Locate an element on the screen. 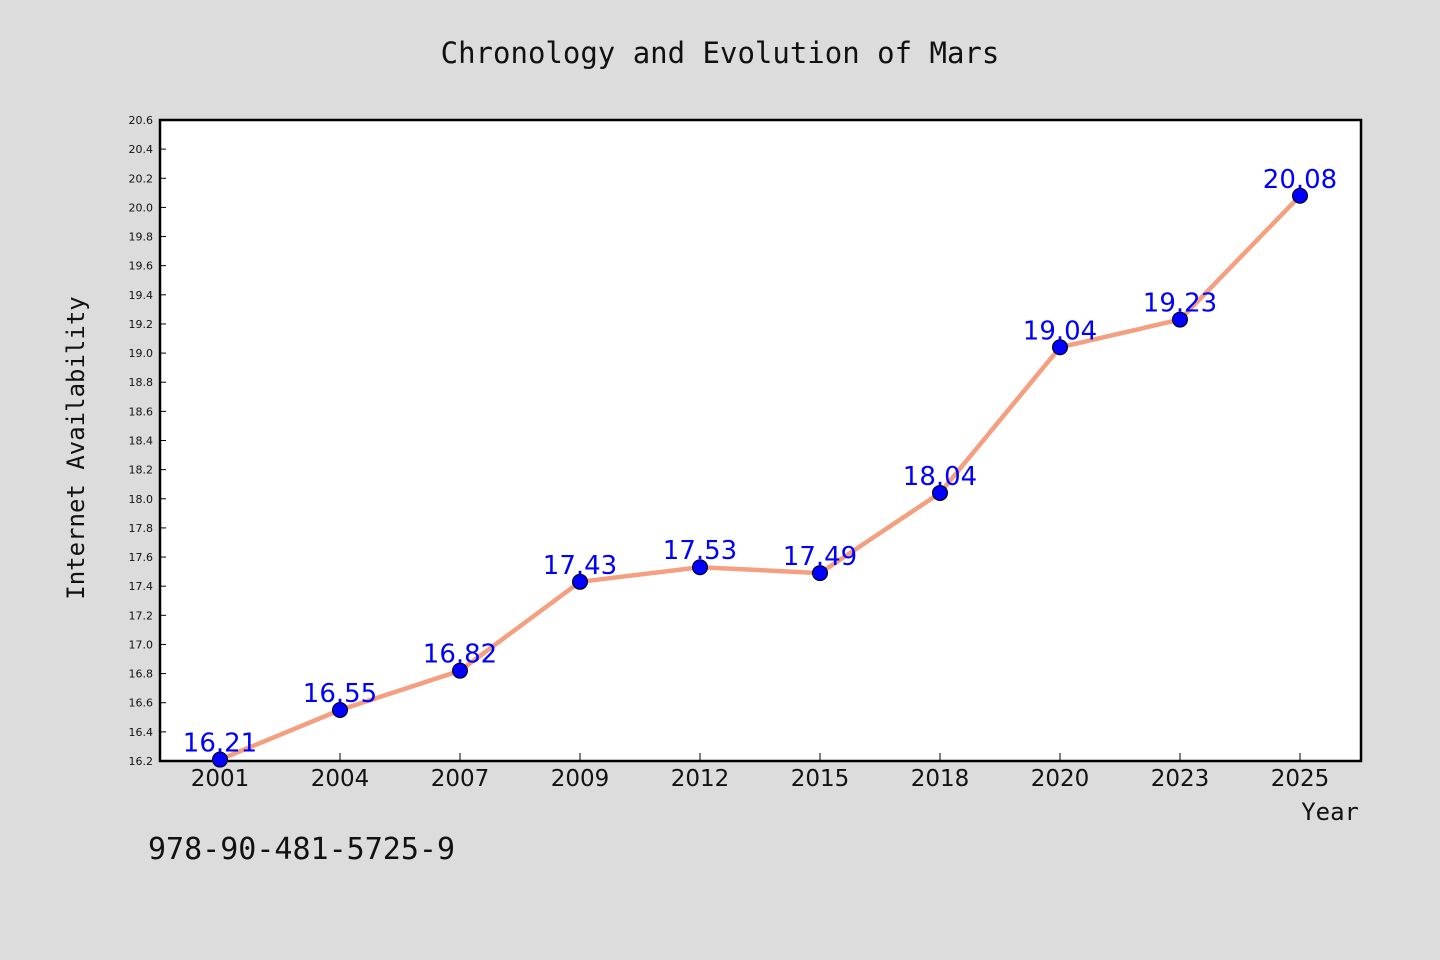  data-label: 20.08 is located at coordinates (1300, 180).